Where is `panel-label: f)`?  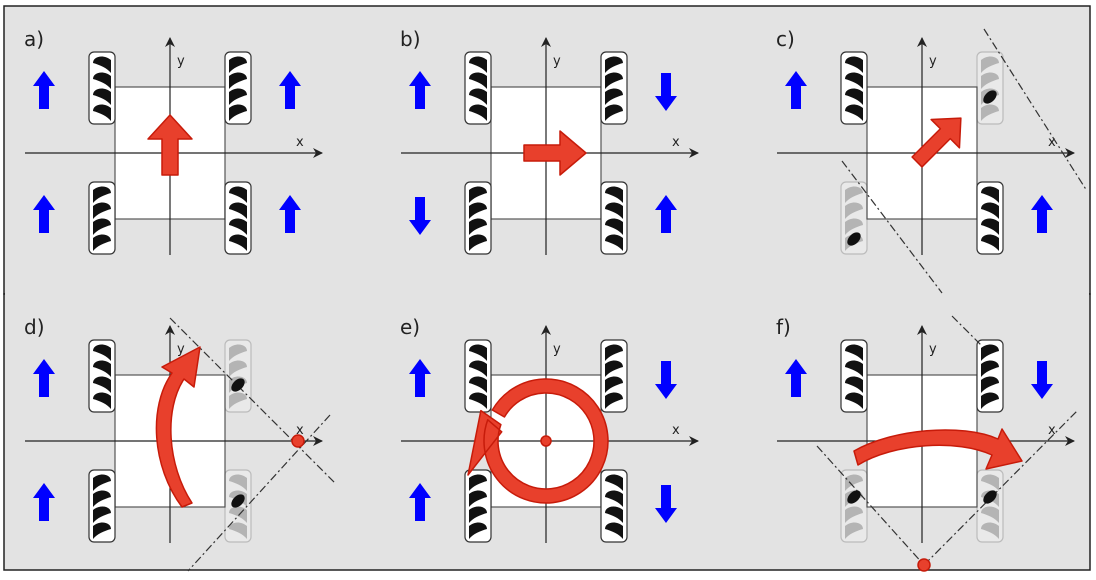
panel-label: f) is located at coordinates (783, 327).